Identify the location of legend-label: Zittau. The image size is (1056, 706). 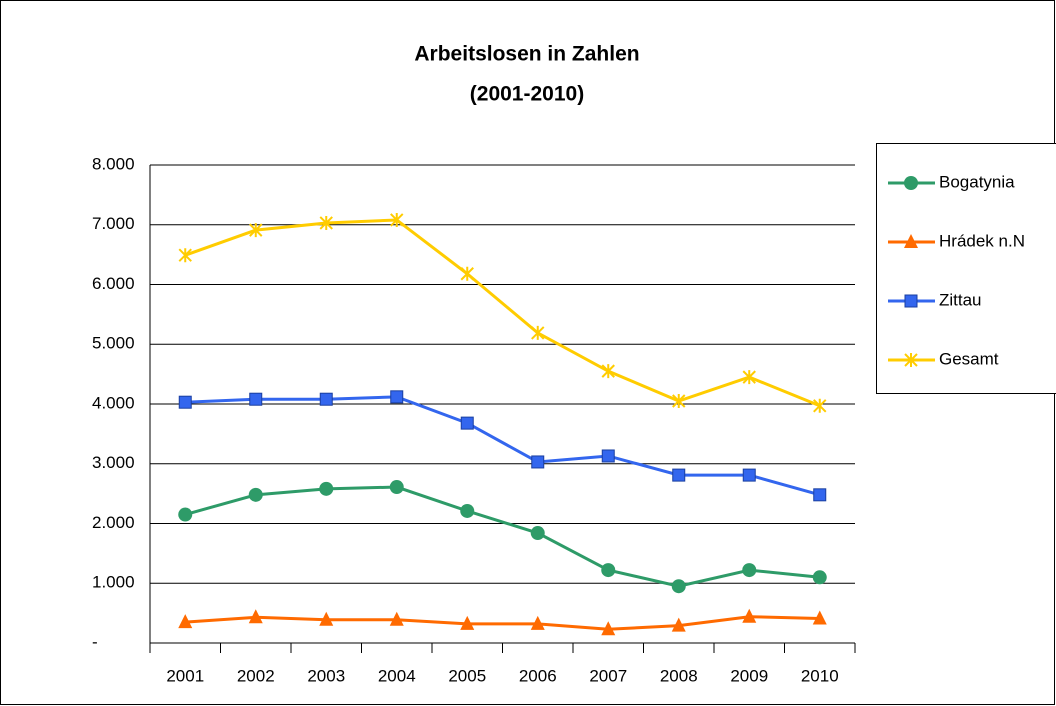
(960, 299).